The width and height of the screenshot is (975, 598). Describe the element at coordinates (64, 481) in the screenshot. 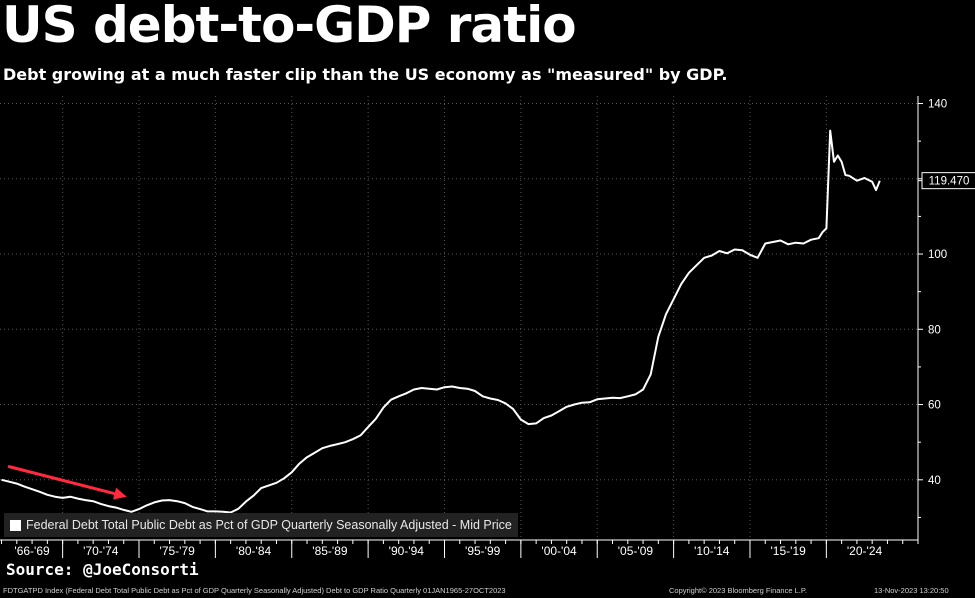

I see `arrow-shaft` at that location.